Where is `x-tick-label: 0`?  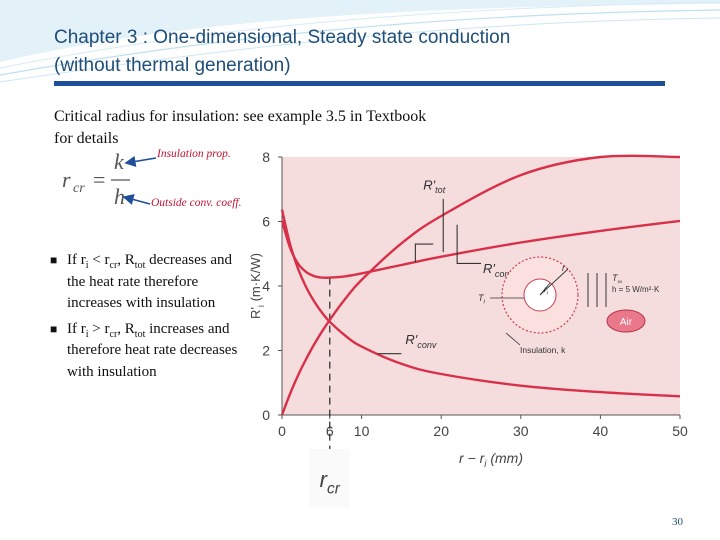 x-tick-label: 0 is located at coordinates (282, 431).